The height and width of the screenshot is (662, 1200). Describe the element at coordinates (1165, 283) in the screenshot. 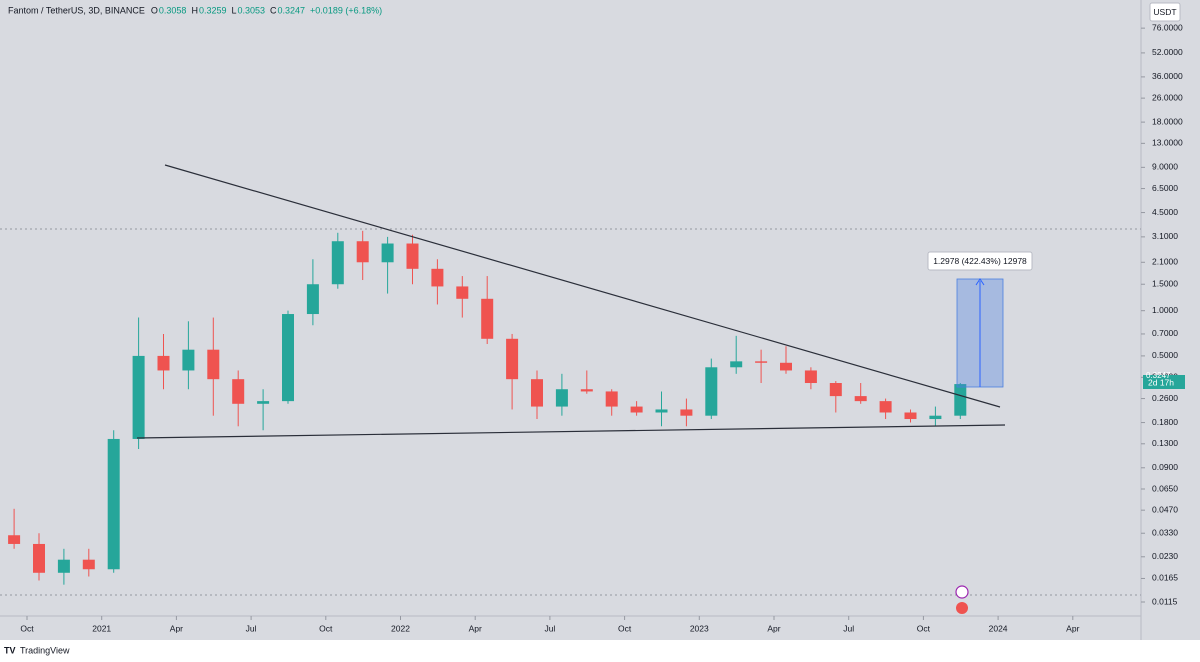

I see `y-tick-label: 1.5000` at that location.